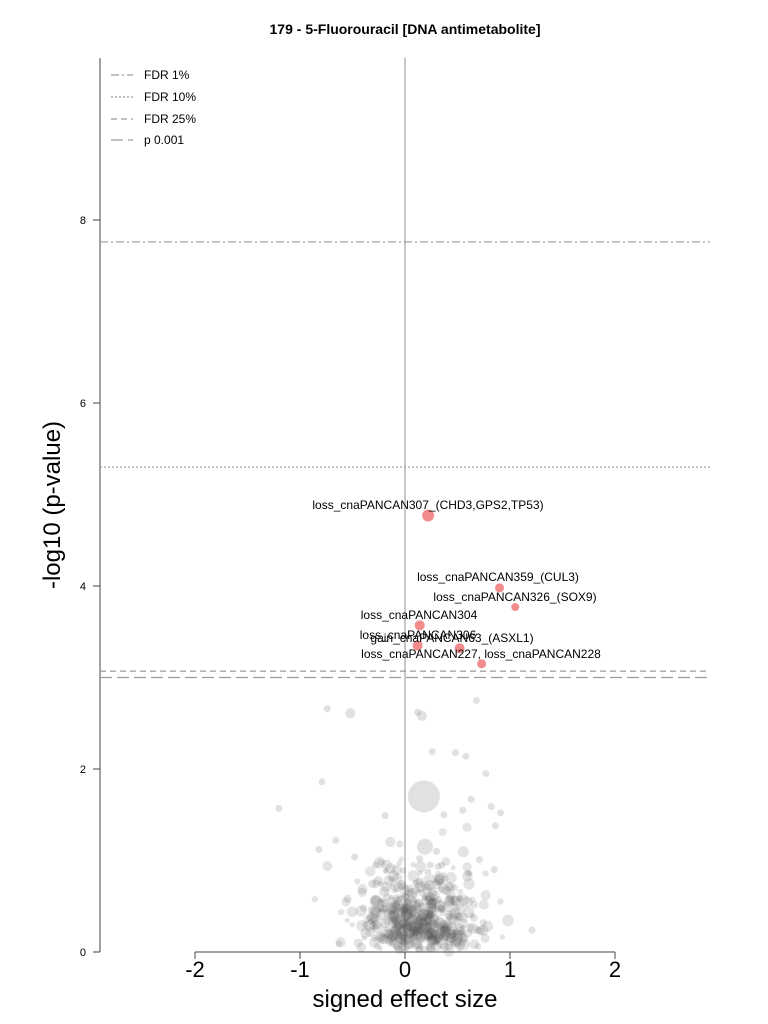 Image resolution: width=768 pixels, height=1024 pixels. I want to click on y-tick-label: 6, so click(83, 404).